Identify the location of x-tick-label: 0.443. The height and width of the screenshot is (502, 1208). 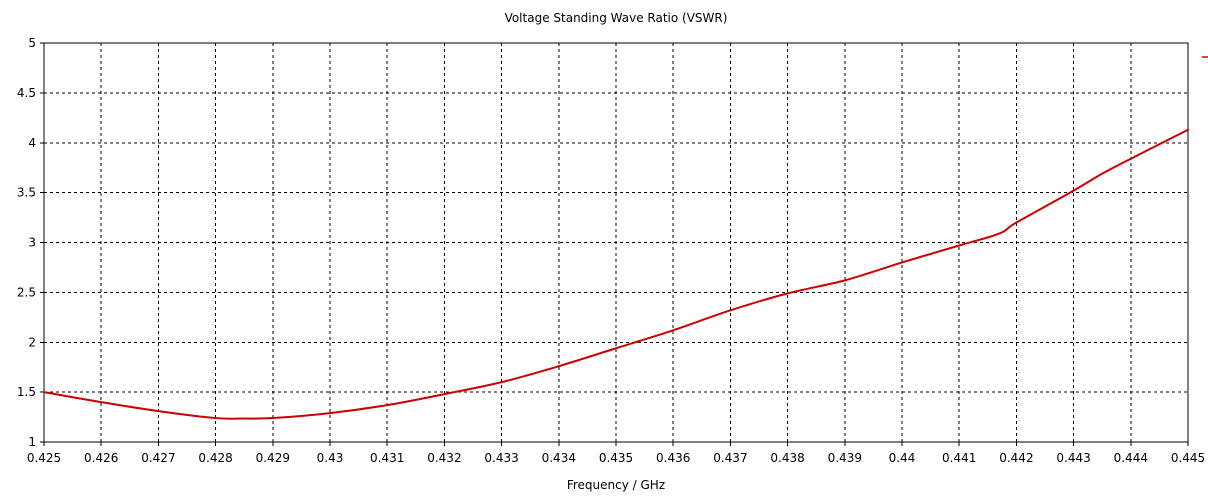
(1073, 458).